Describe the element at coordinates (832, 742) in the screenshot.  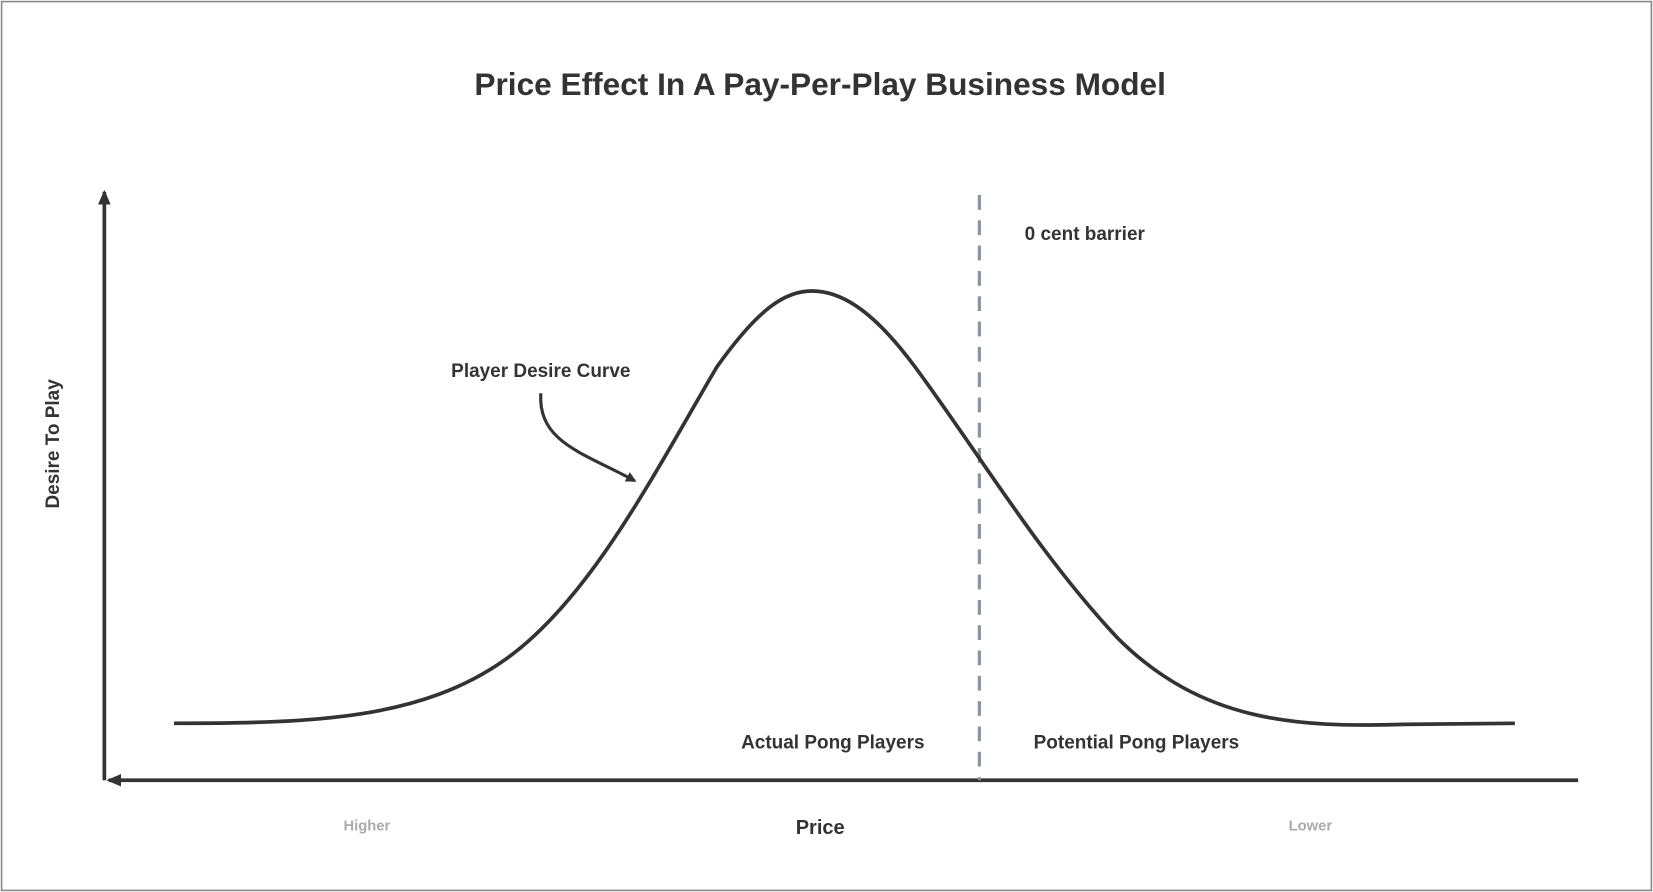
I see `actual-label: Actual Pong Players` at that location.